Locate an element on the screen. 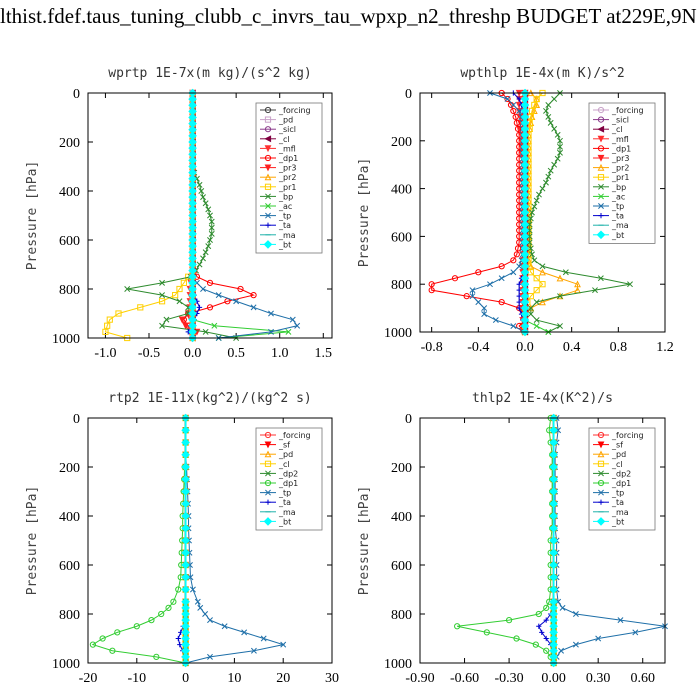  legend: _forcing_sf_pd_cl_dp2_dp1_tp_ta_ma_bt is located at coordinates (289, 479).